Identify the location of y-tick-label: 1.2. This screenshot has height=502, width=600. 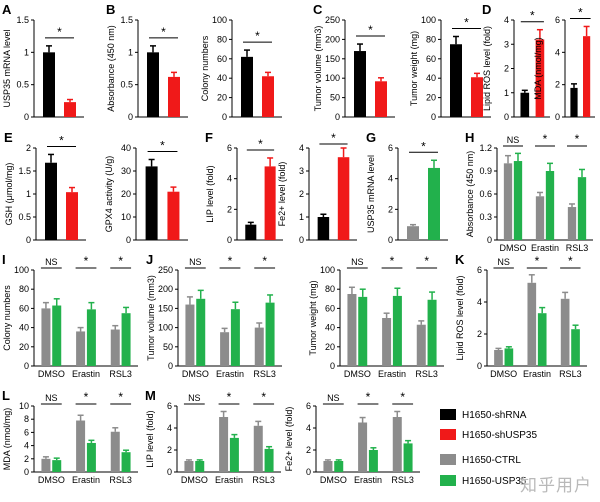
(485, 148).